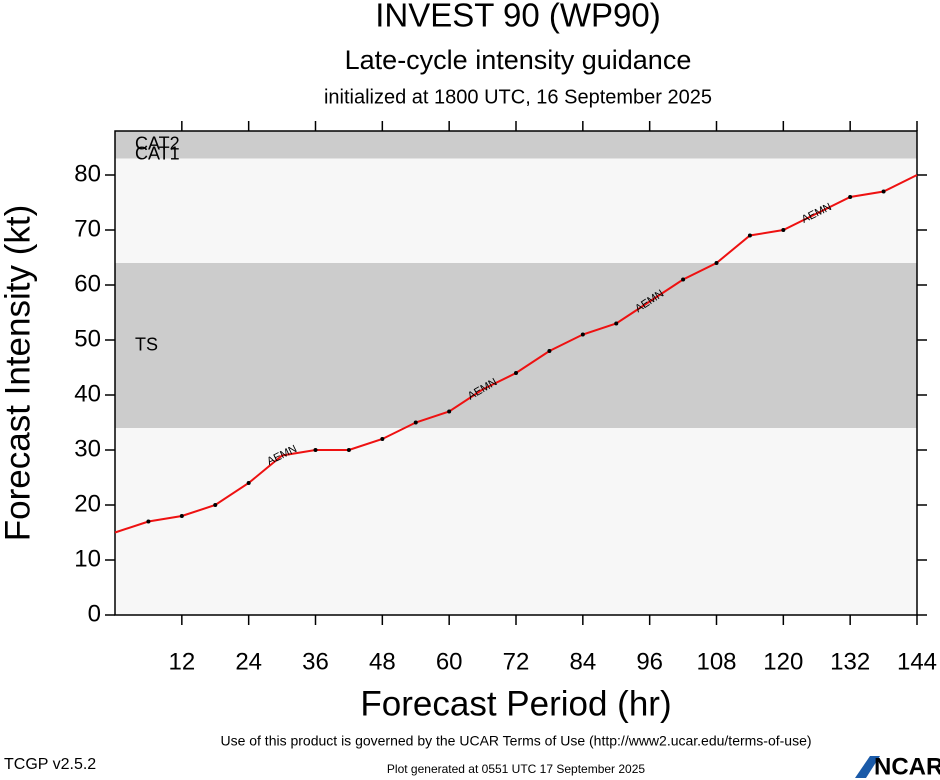  Describe the element at coordinates (382, 661) in the screenshot. I see `x-tick-label: 48` at that location.